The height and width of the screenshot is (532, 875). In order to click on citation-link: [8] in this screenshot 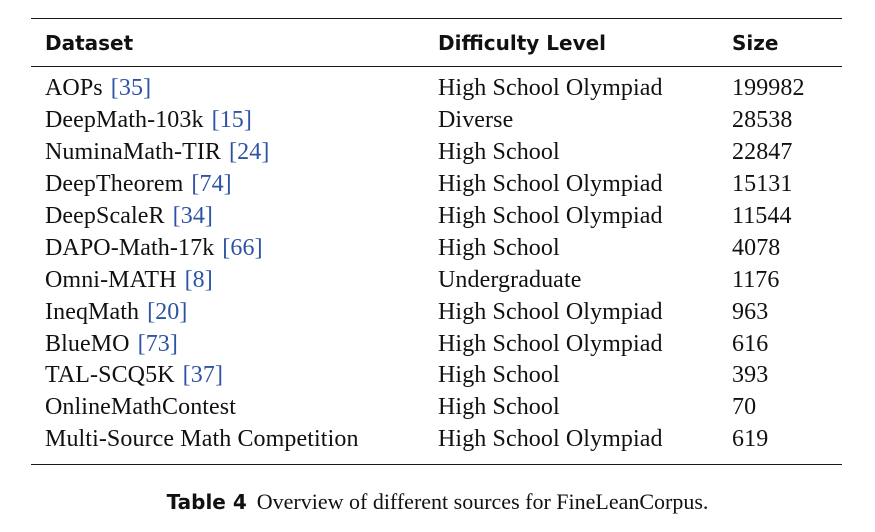, I will do `click(198, 279)`.